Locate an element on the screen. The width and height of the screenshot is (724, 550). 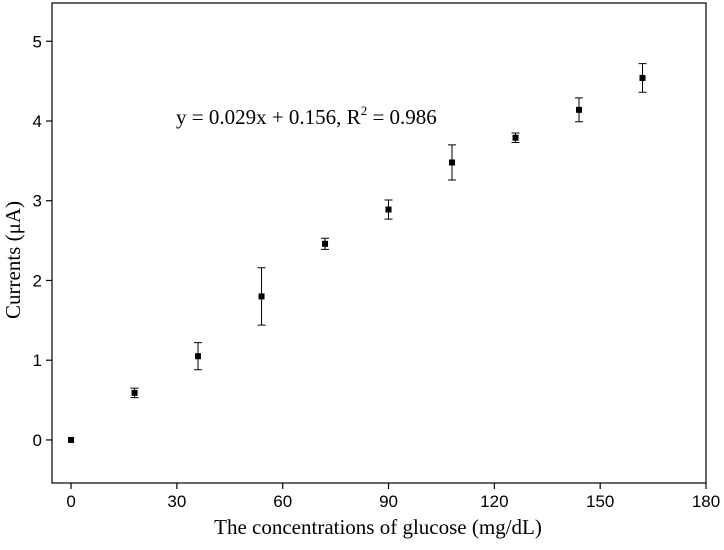
annotation: y = 0.029x + 0.156, R2 = 0.986 is located at coordinates (306, 116).